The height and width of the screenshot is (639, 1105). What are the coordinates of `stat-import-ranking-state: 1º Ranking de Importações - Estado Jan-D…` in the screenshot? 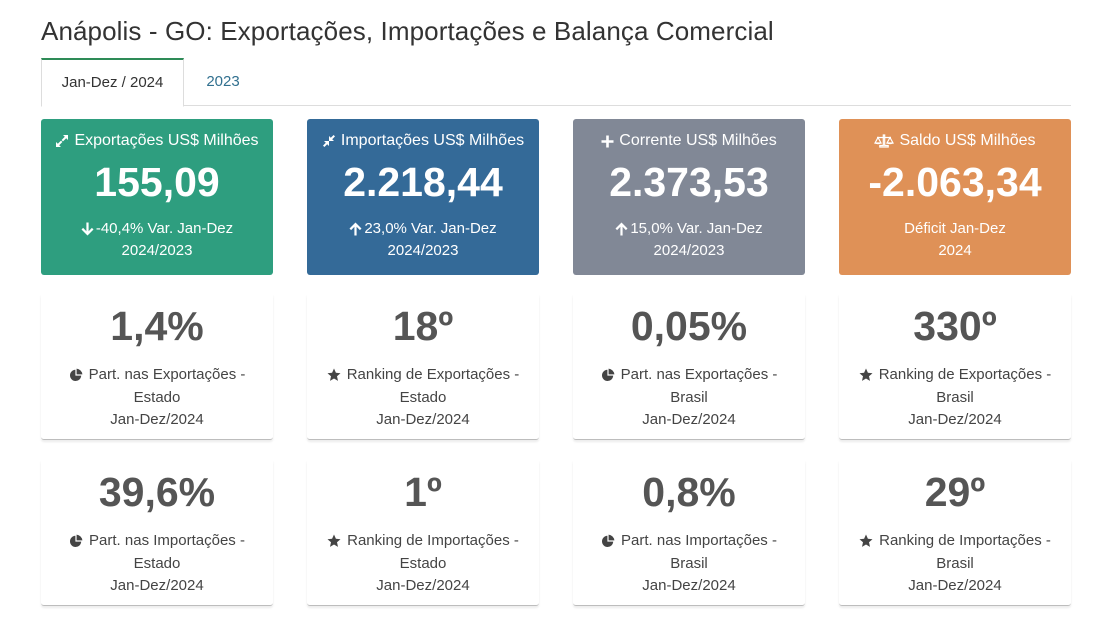 It's located at (423, 533).